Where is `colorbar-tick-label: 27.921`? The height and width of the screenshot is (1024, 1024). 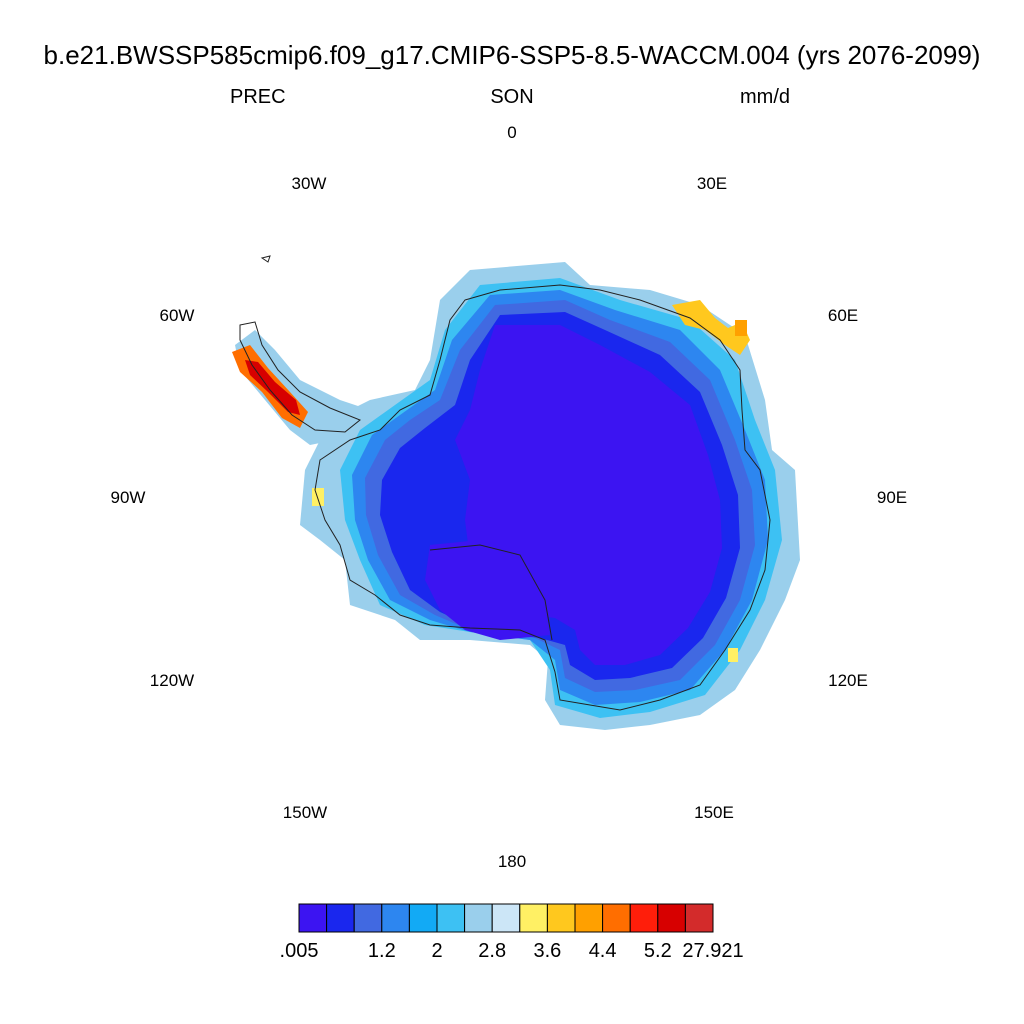 colorbar-tick-label: 27.921 is located at coordinates (712, 951).